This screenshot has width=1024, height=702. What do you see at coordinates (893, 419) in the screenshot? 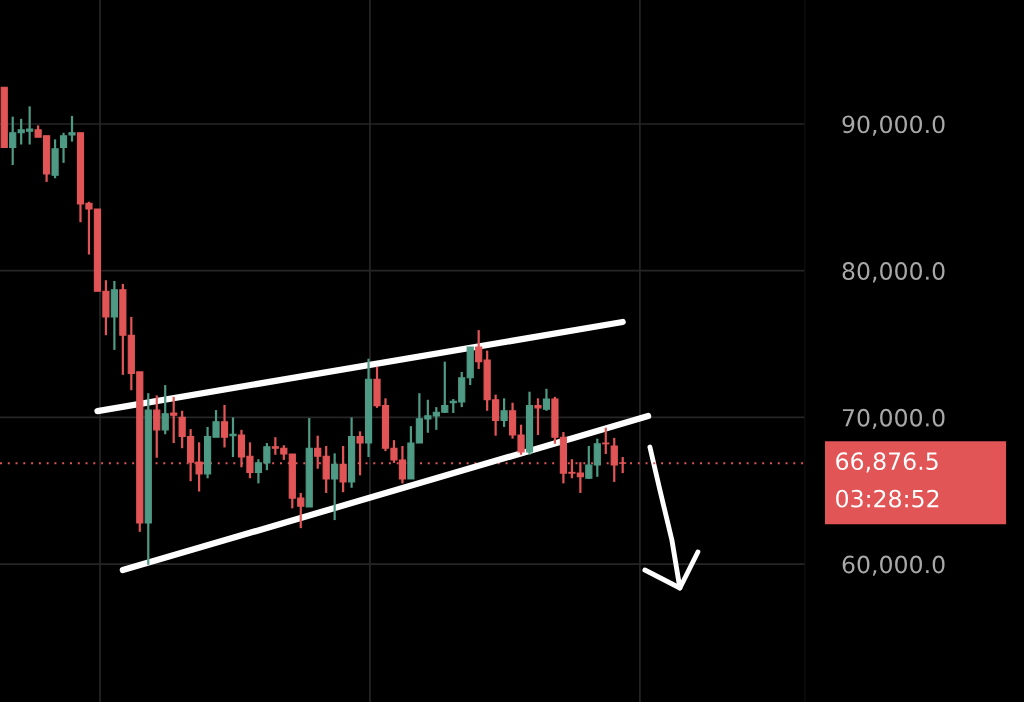
I see `y-tick-label: 70,000.0` at bounding box center [893, 419].